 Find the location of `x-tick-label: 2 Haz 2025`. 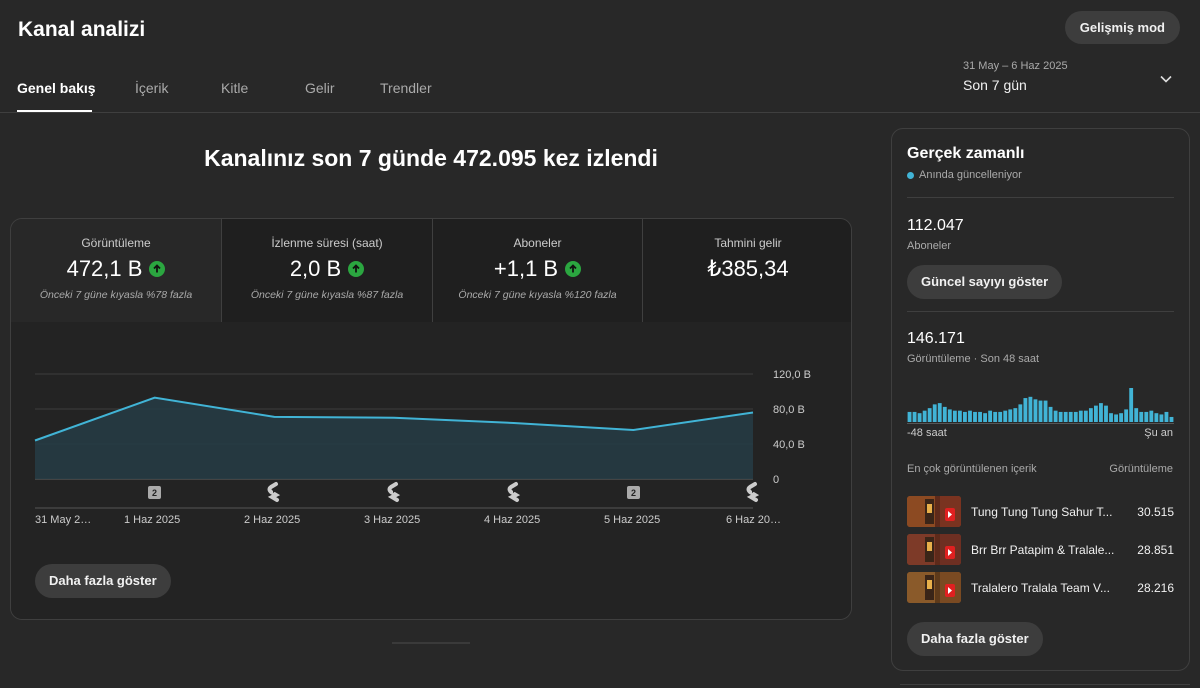

x-tick-label: 2 Haz 2025 is located at coordinates (272, 520).